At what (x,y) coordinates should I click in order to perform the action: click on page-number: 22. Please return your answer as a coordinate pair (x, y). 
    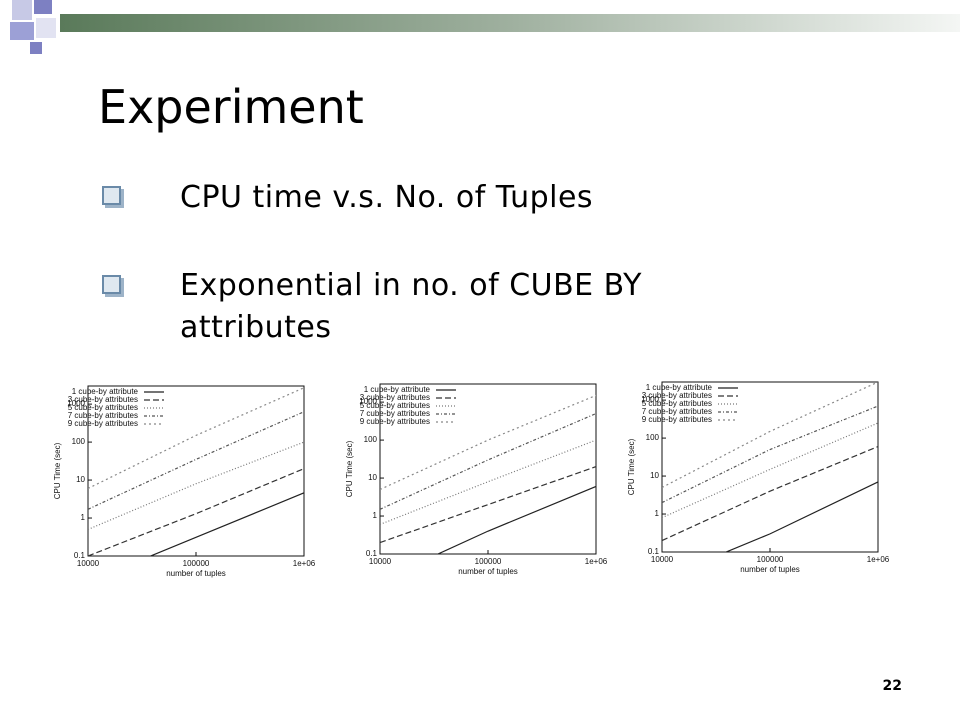
    Looking at the image, I should click on (892, 686).